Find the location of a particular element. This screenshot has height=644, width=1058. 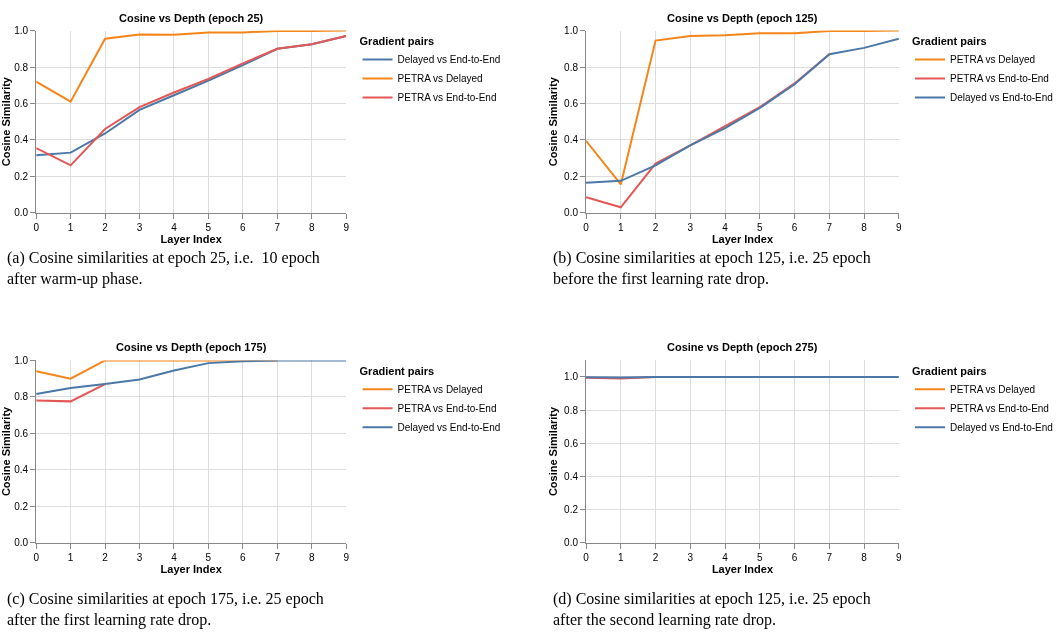

line-series is located at coordinates (191, 66).